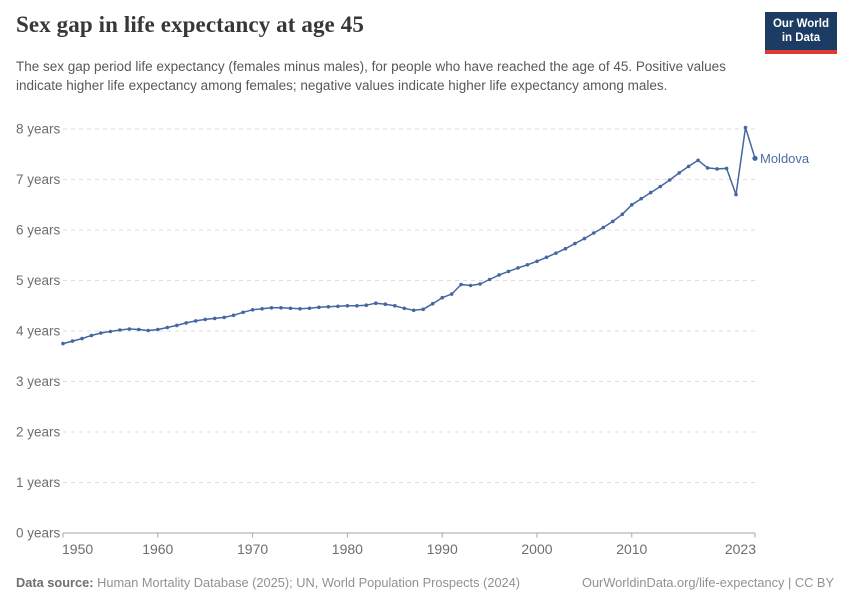 This screenshot has width=850, height=600. What do you see at coordinates (800, 24) in the screenshot?
I see `owid-logo-line1: Our World` at bounding box center [800, 24].